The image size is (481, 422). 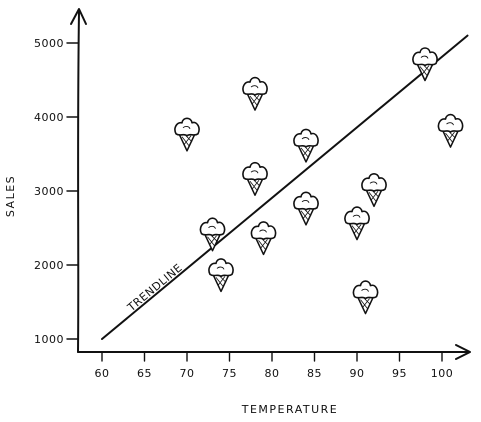 I want to click on x-tick-label: 80, so click(x=272, y=373).